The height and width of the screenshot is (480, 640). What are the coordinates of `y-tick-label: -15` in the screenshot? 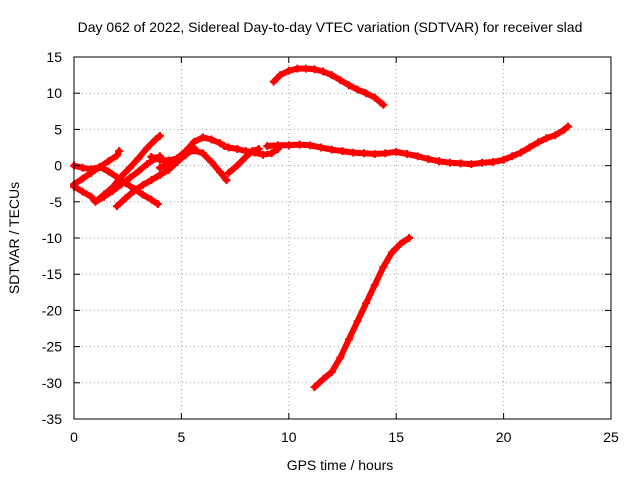 It's located at (52, 274).